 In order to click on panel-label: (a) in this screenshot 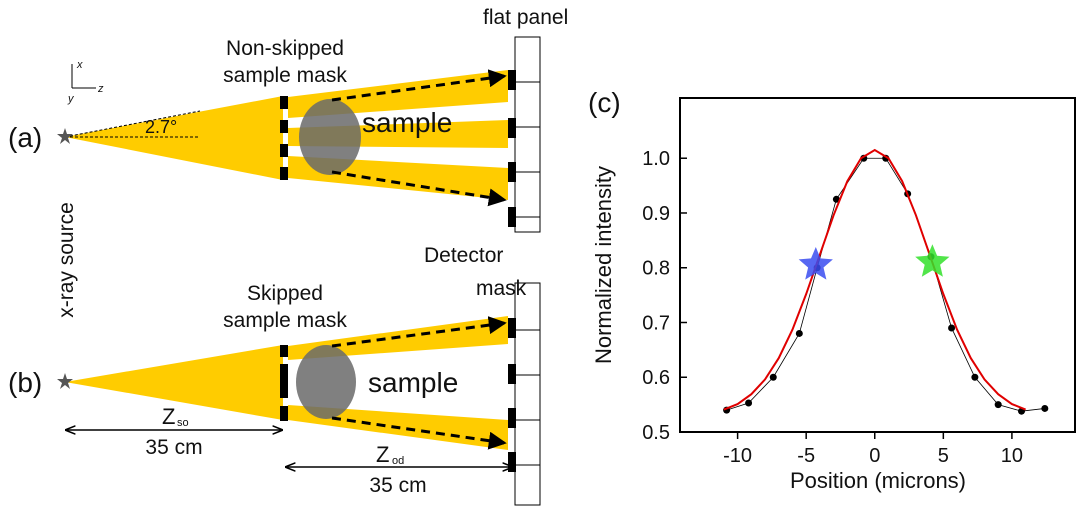, I will do `click(25, 137)`.